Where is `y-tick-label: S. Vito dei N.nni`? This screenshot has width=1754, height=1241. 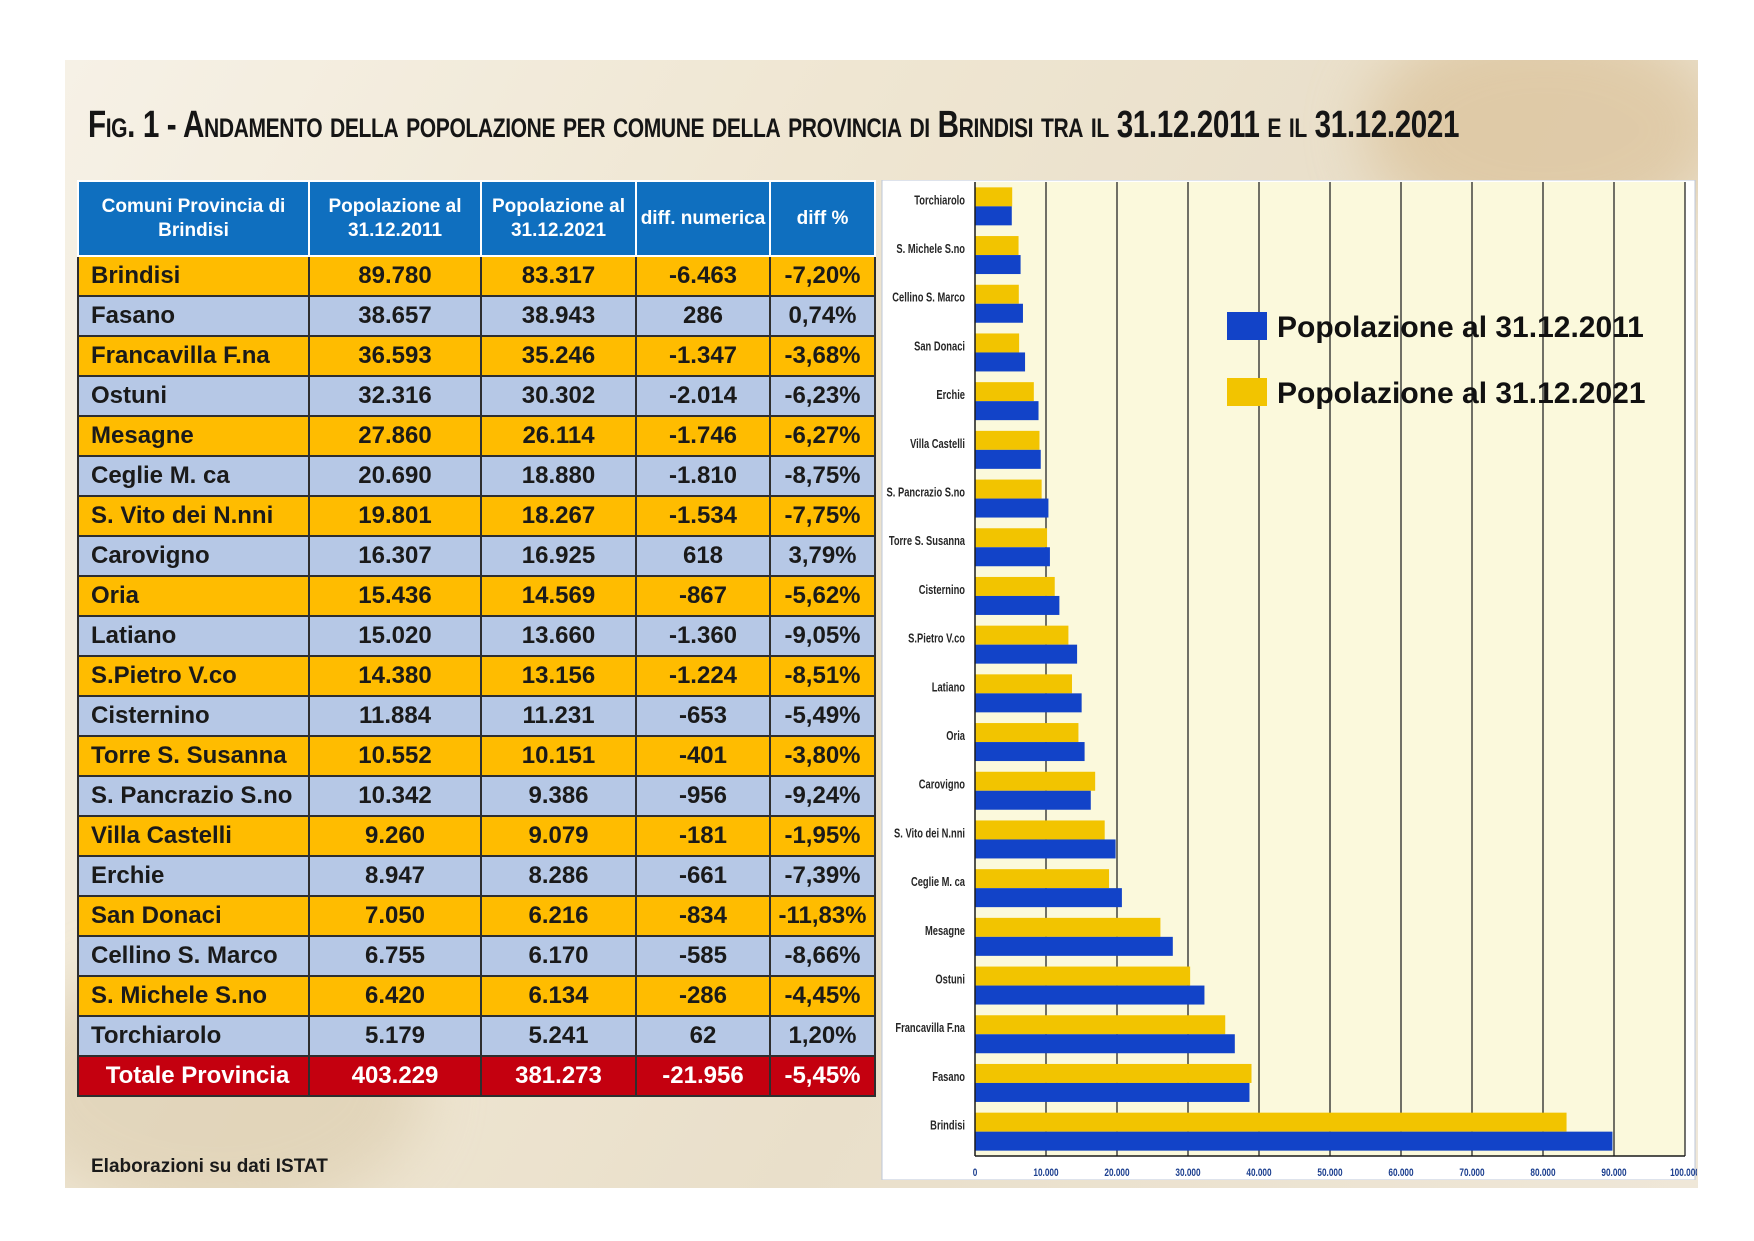
y-tick-label: S. Vito dei N.nni is located at coordinates (929, 834).